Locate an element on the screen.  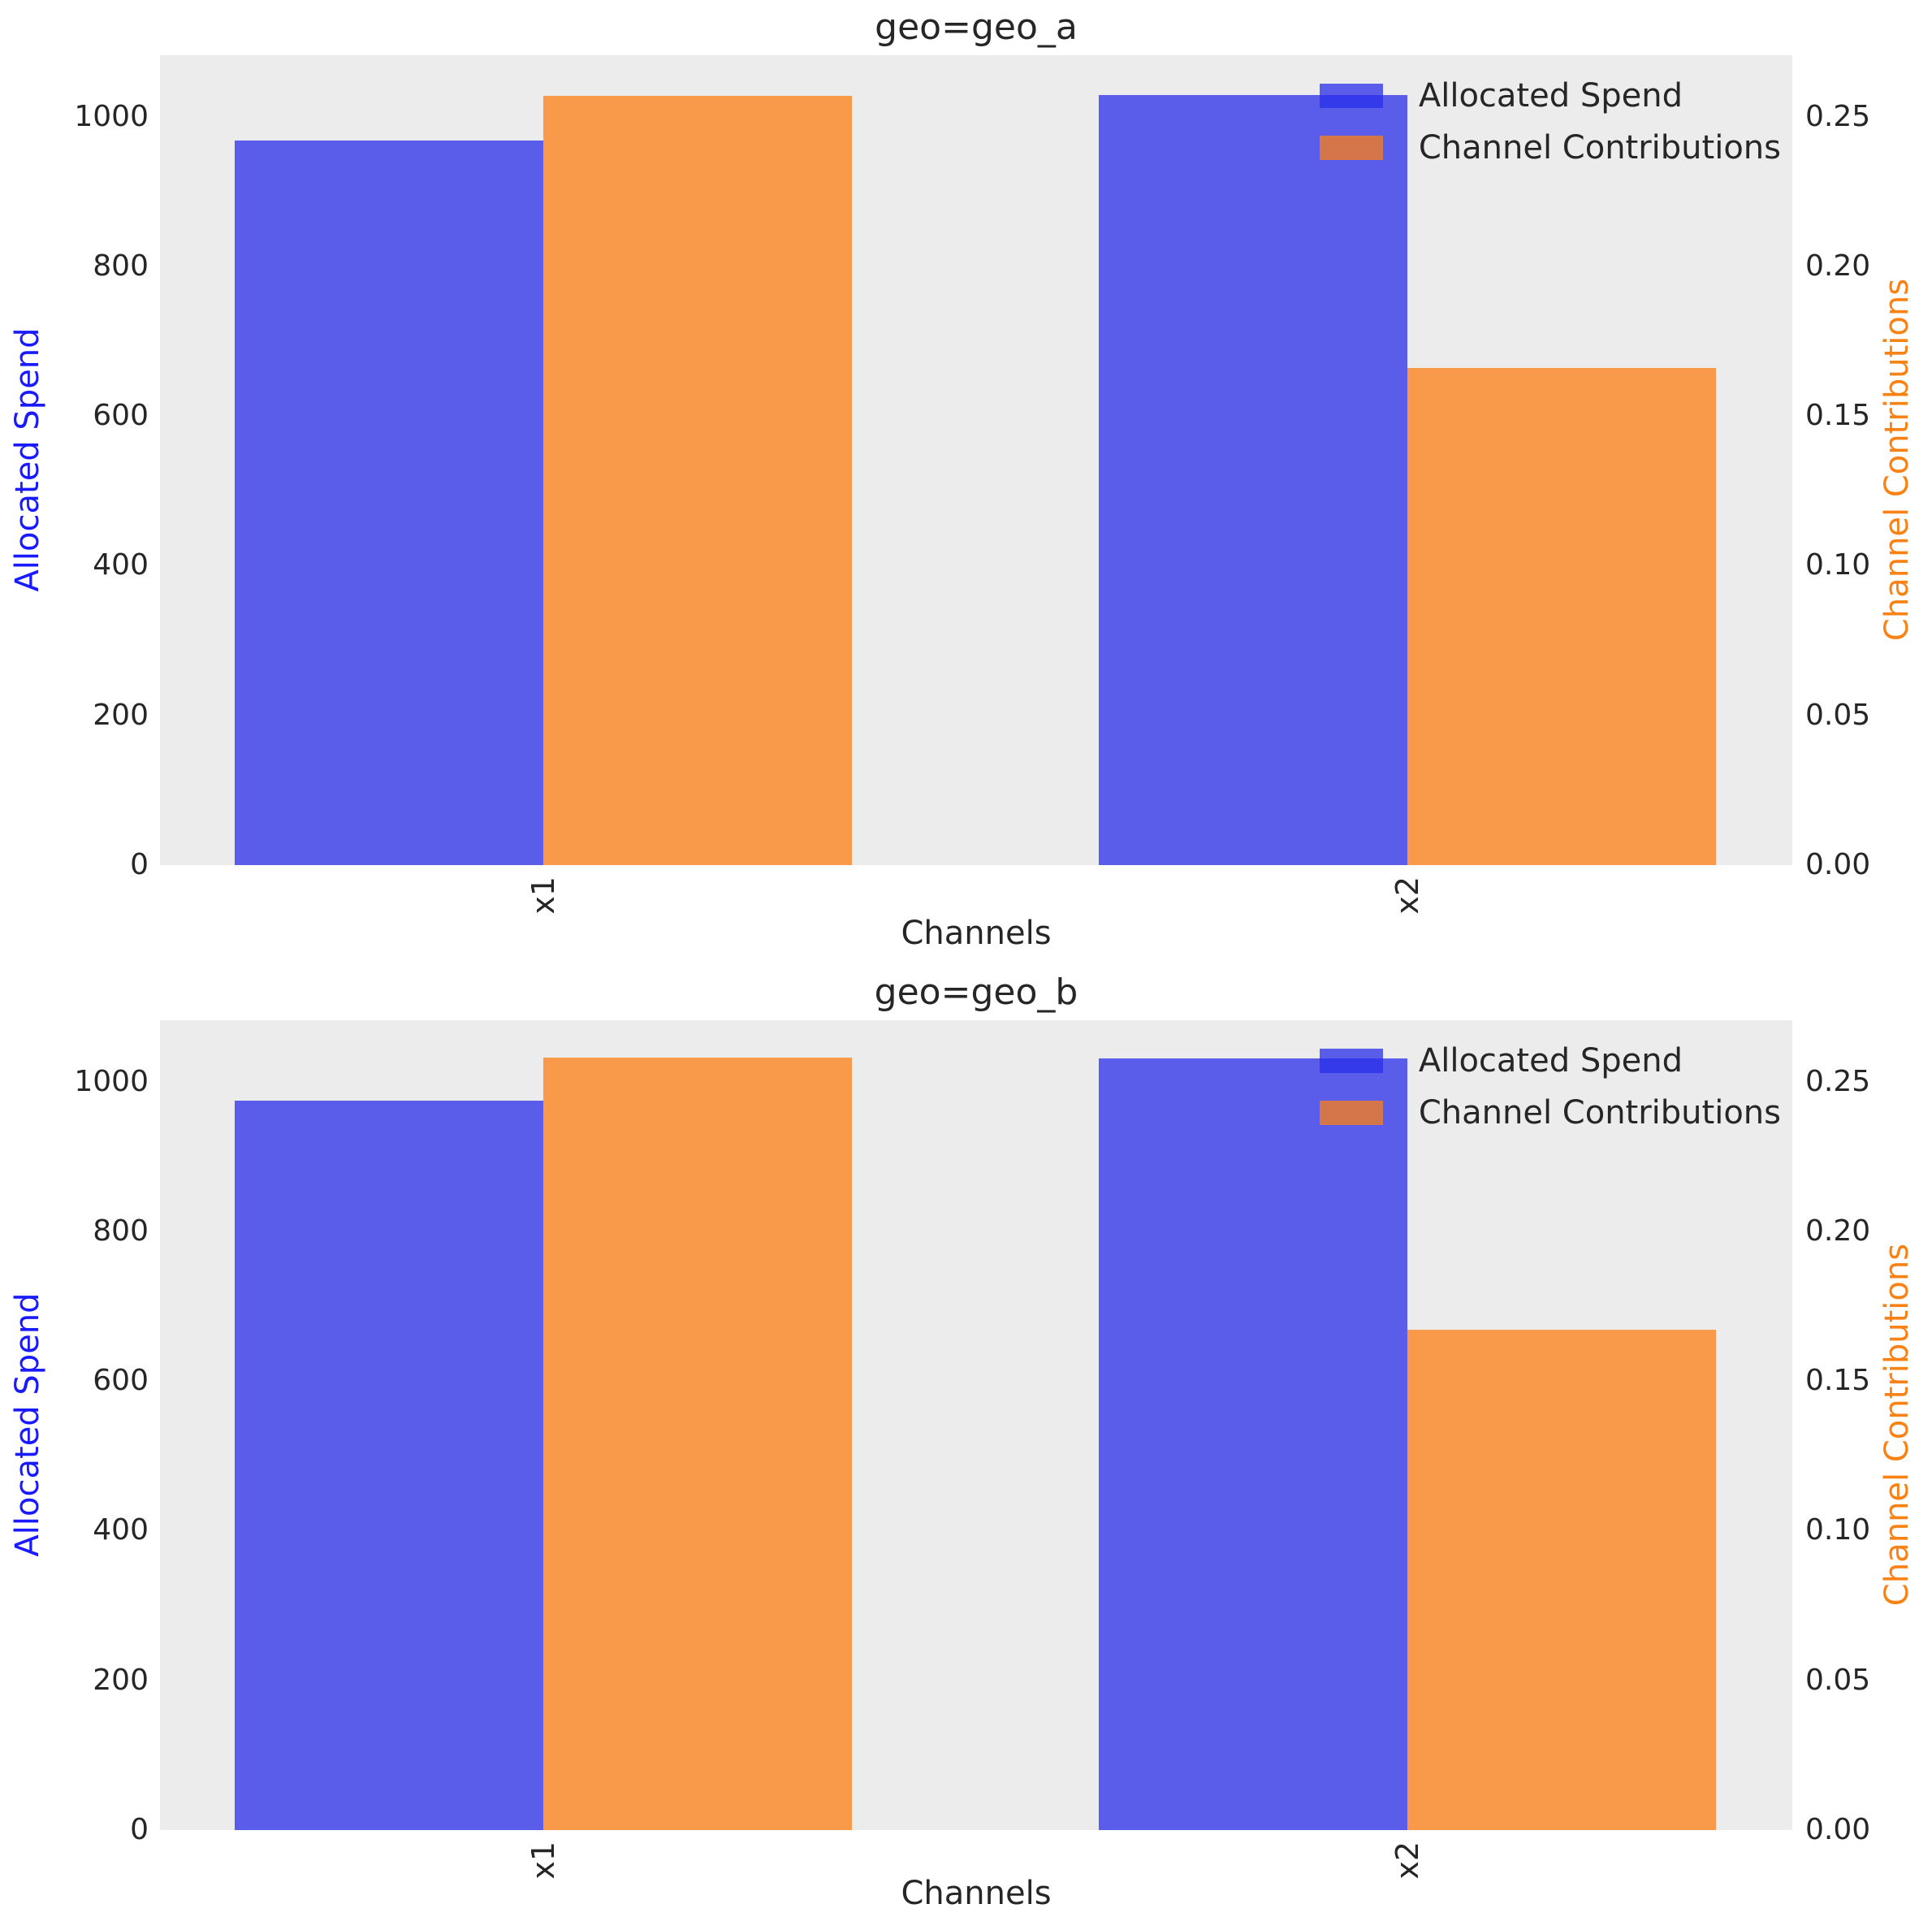
chart-title: geo=geo_a is located at coordinates (977, 27).